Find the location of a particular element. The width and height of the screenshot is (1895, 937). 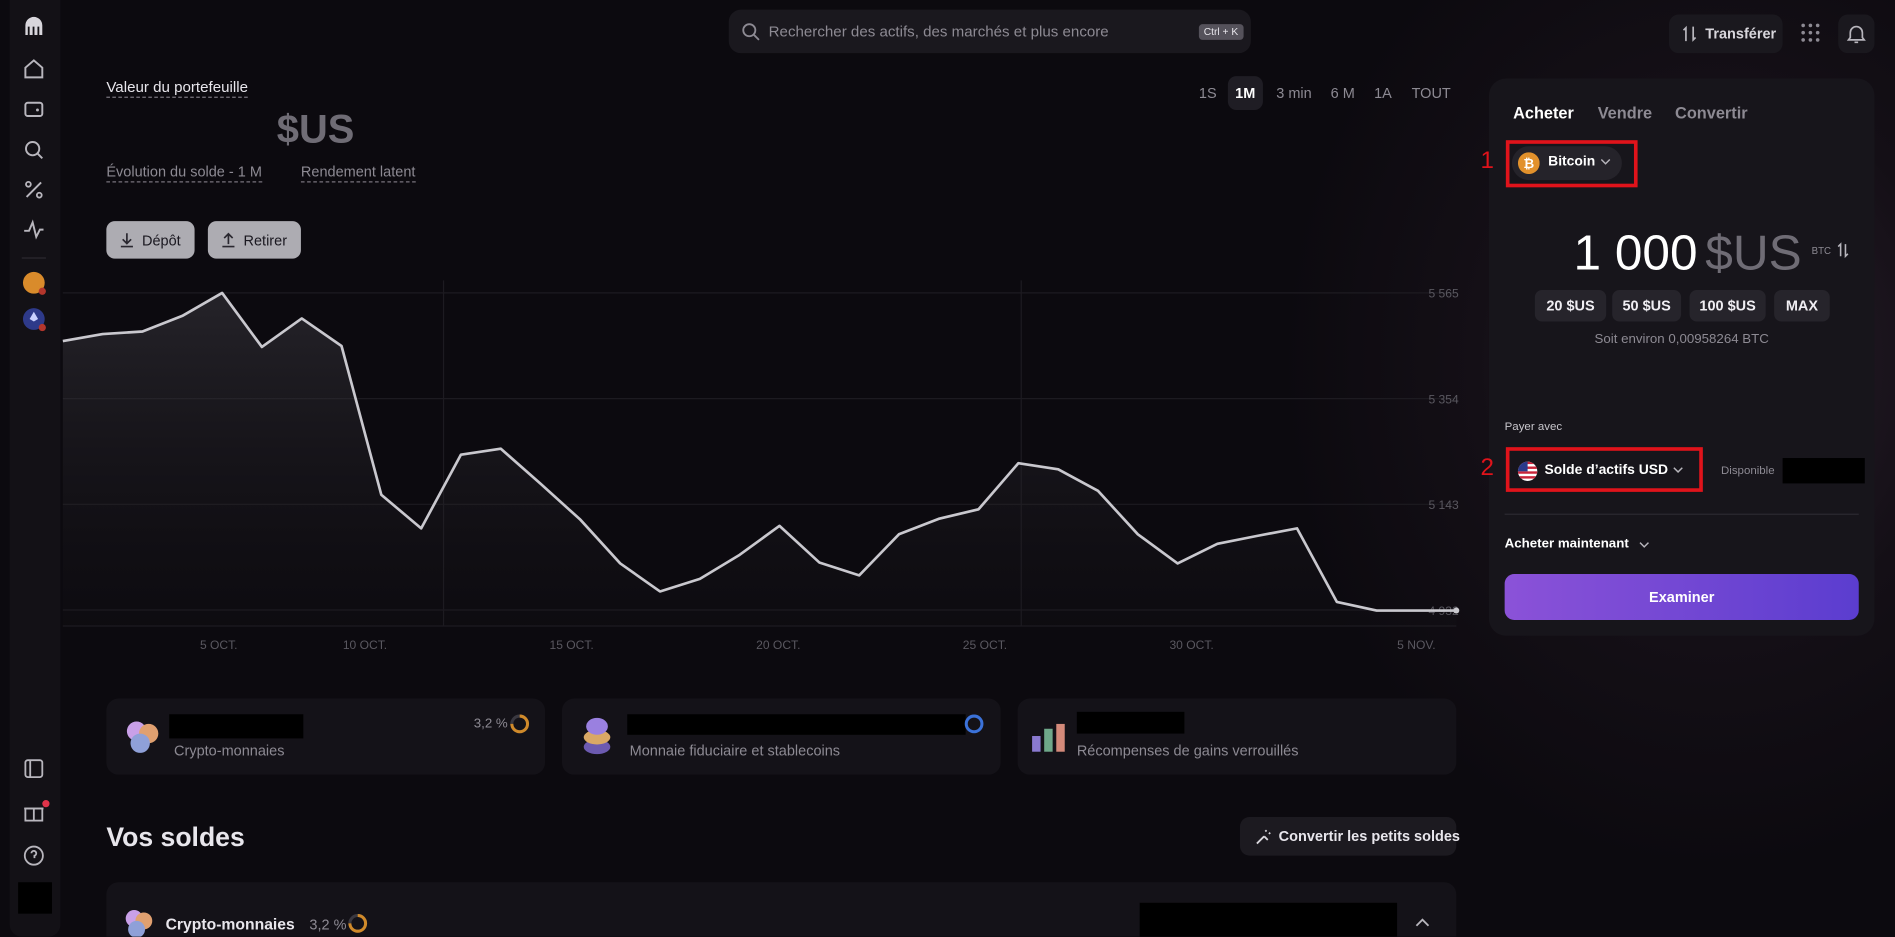

search-bar is located at coordinates (989, 31).